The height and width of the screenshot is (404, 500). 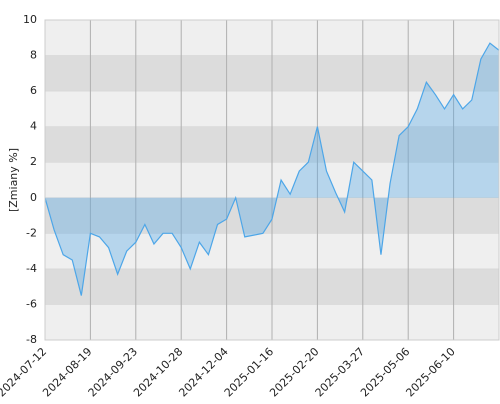 What do you see at coordinates (33, 161) in the screenshot?
I see `y-tick-label: 2` at bounding box center [33, 161].